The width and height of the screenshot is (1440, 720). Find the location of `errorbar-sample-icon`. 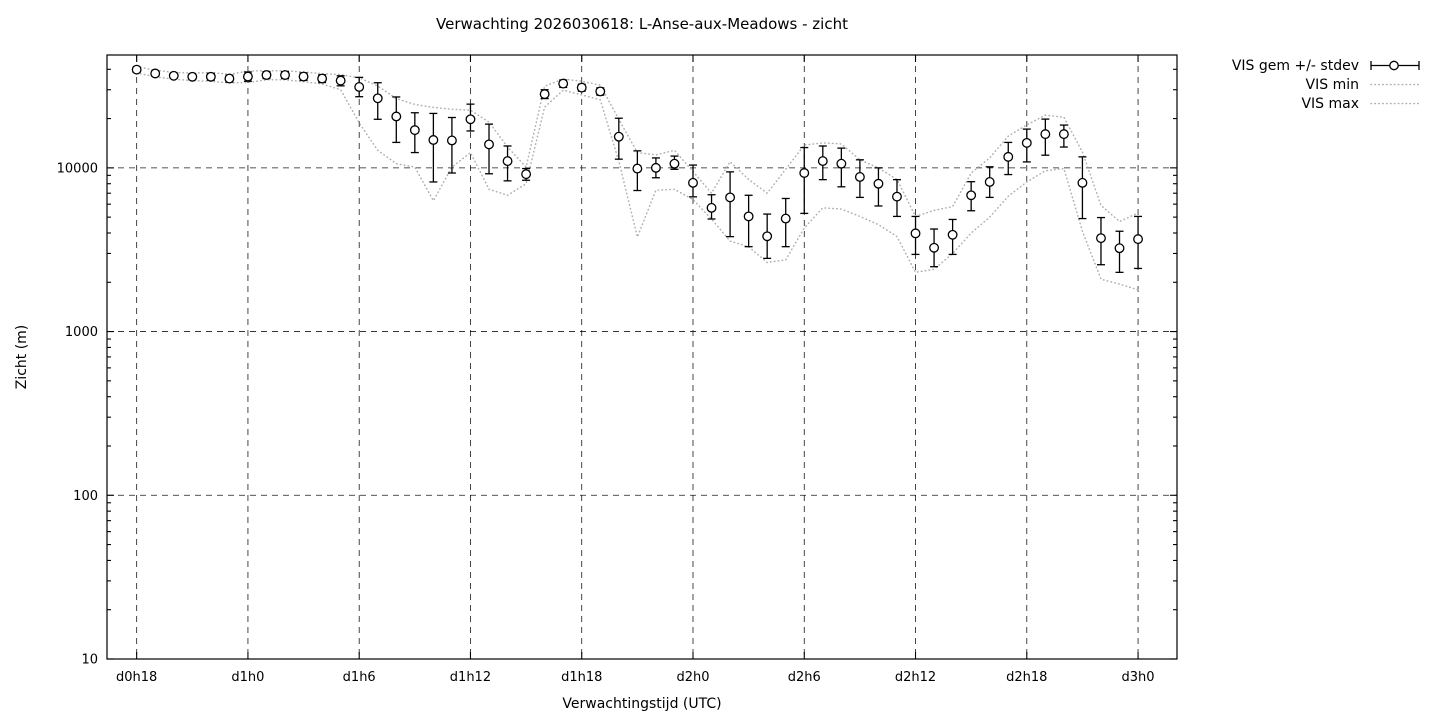

errorbar-sample-icon is located at coordinates (1395, 65).